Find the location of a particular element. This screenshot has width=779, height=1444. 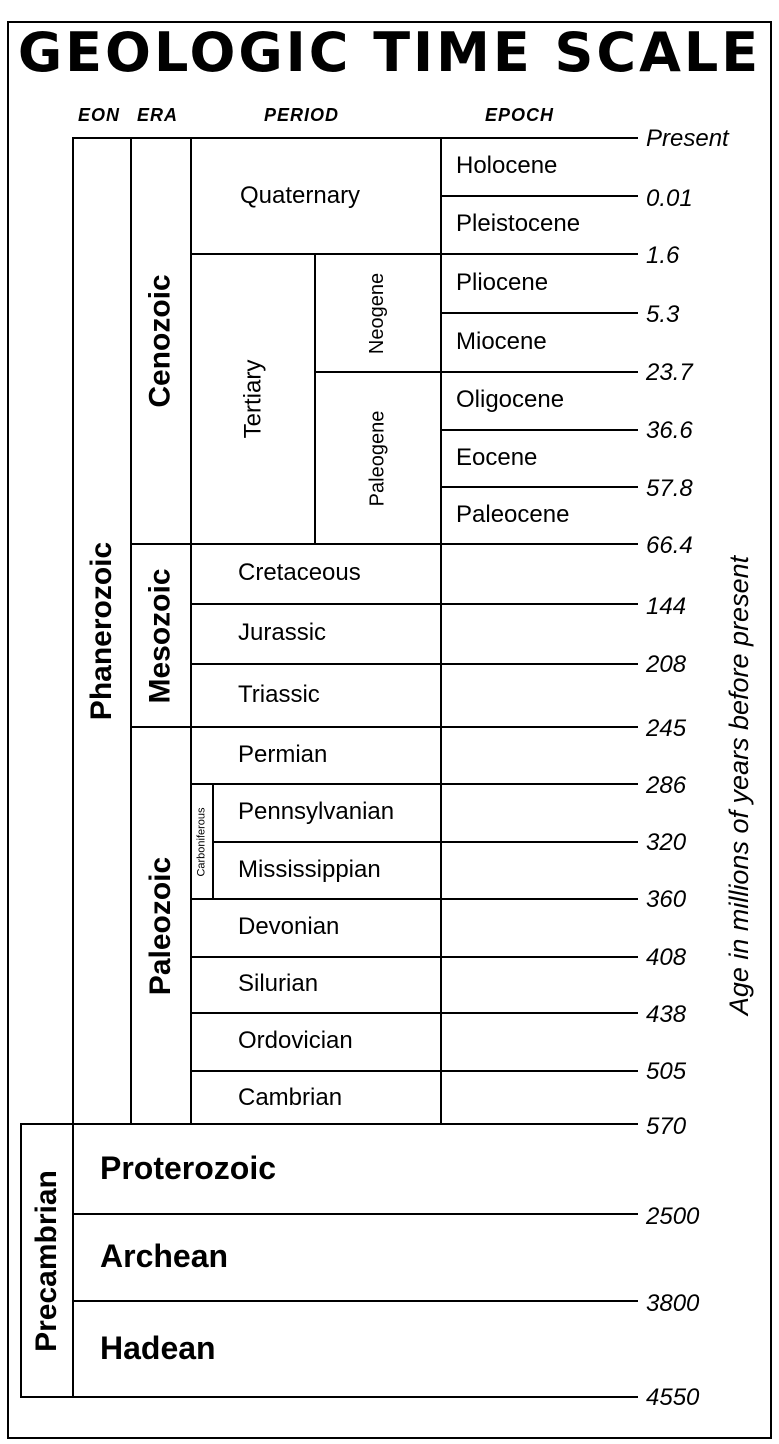

column-header-era: ERA is located at coordinates (158, 115).